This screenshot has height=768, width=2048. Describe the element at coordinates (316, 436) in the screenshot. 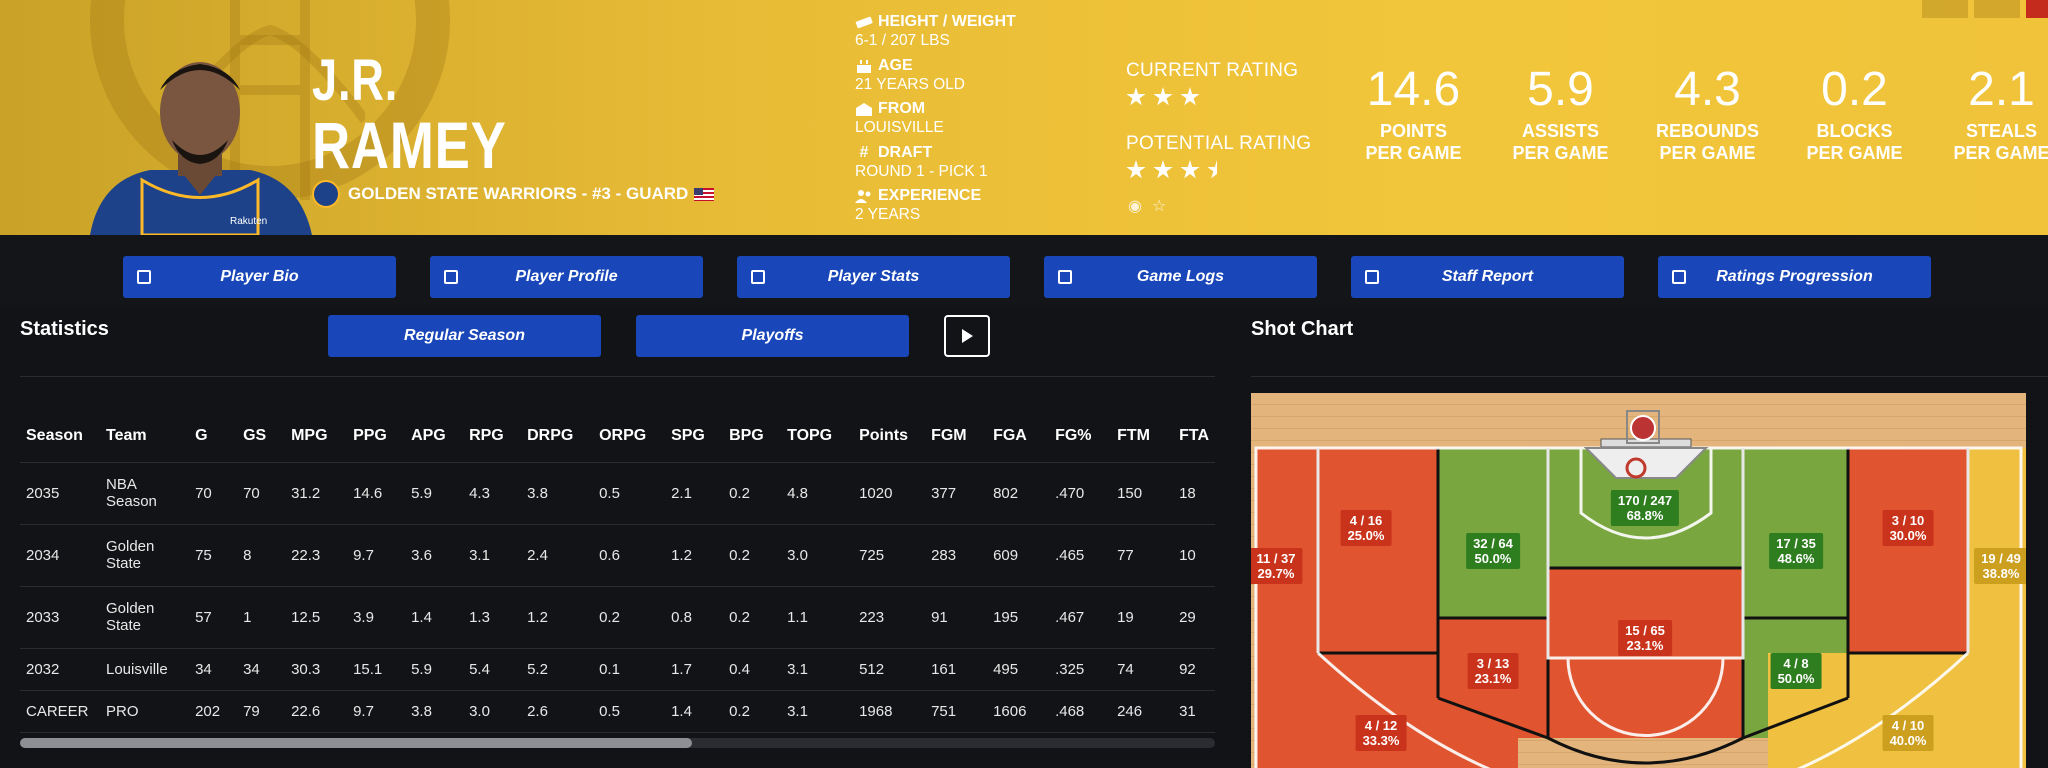

I see `column-header: MPG` at that location.